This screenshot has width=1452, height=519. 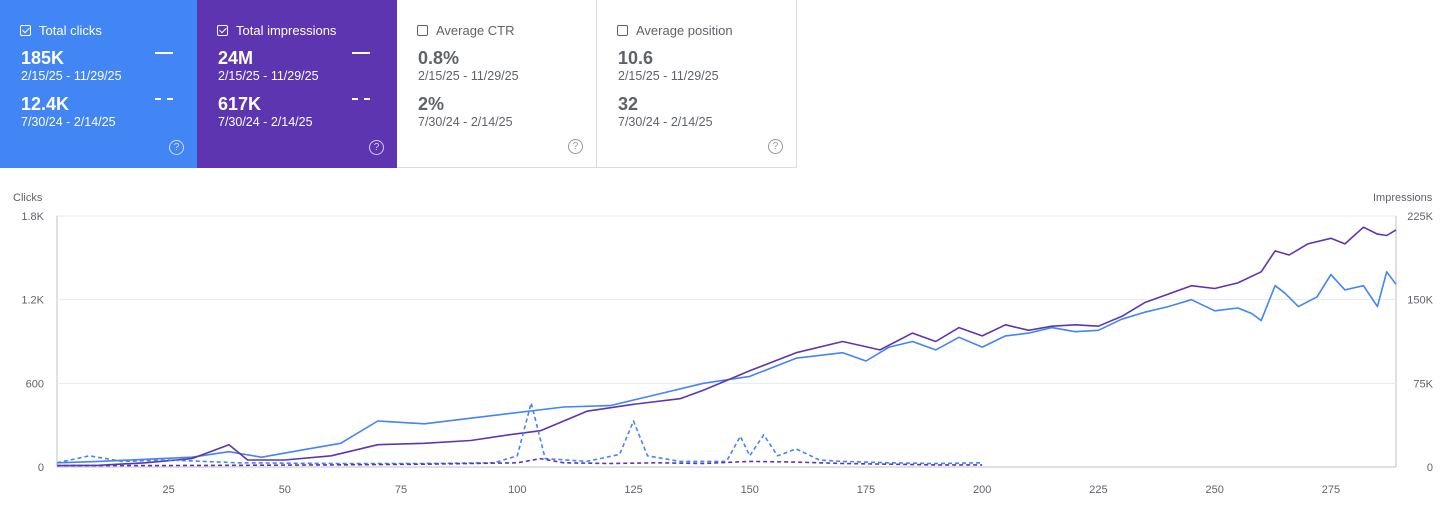 I want to click on series-line-impressions-previous, so click(x=520, y=462).